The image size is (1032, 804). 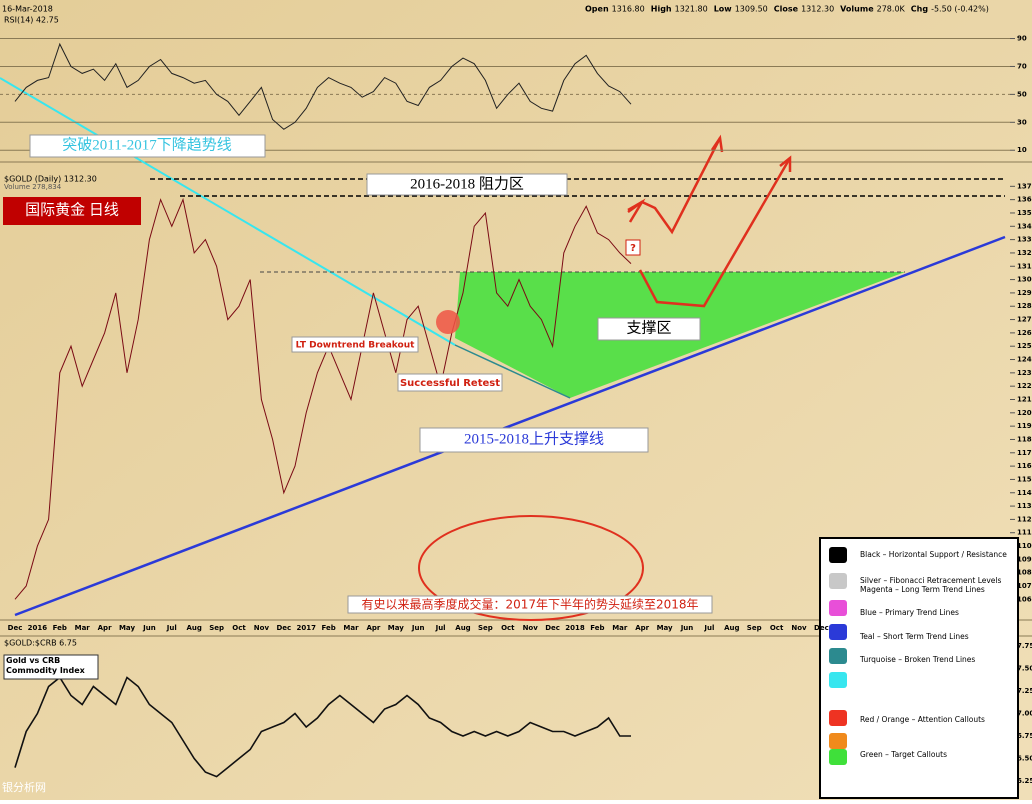 What do you see at coordinates (914, 636) in the screenshot?
I see `legend-label: Teal – Short Term Trend Lines` at bounding box center [914, 636].